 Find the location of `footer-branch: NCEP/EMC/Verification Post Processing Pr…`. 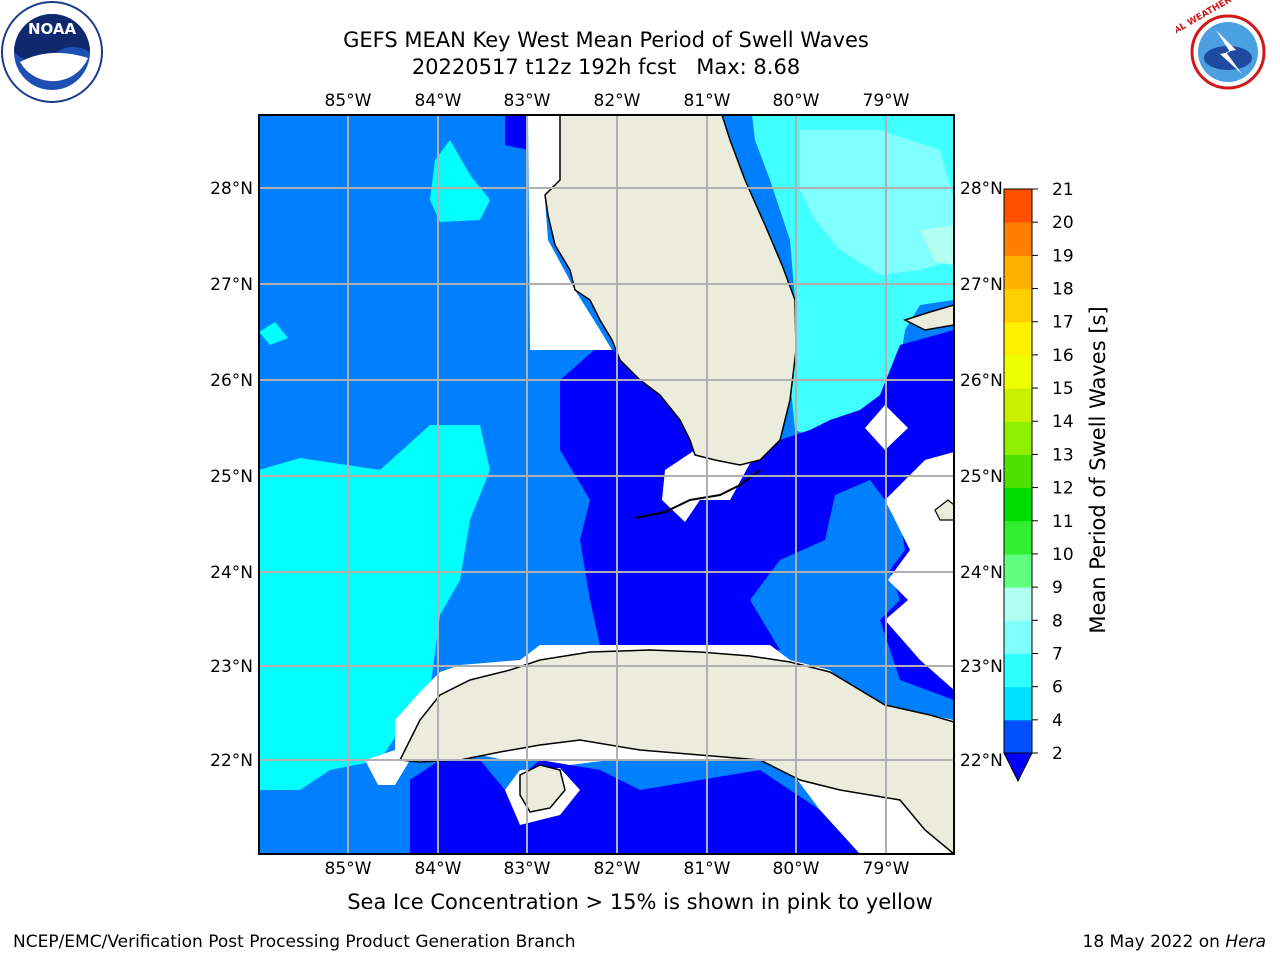

footer-branch: NCEP/EMC/Verification Post Processing Pr… is located at coordinates (294, 942).